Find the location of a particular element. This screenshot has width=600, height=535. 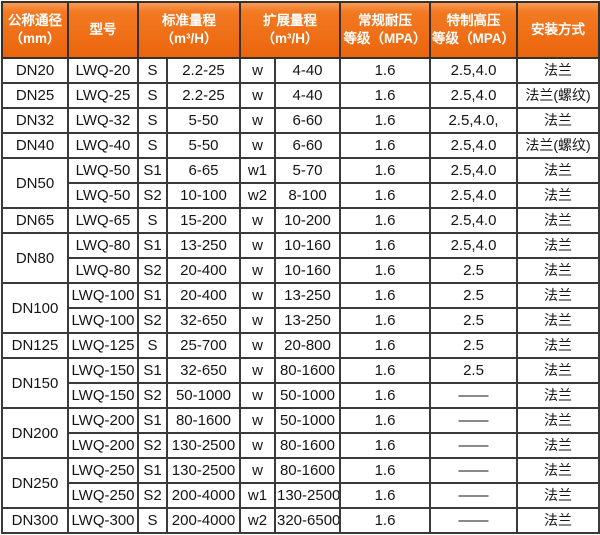

cell-diameter: DN80 is located at coordinates (35, 258).